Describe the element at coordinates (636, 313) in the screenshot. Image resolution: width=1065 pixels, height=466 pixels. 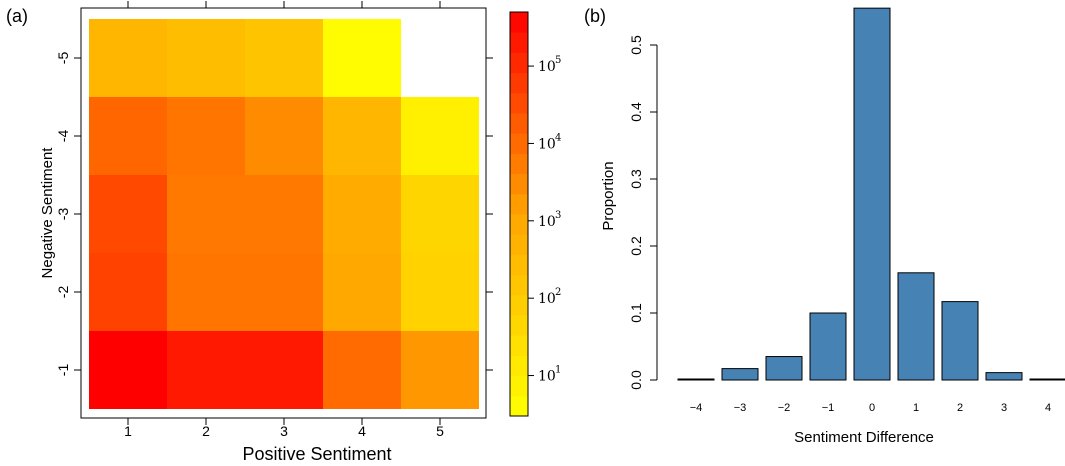
I see `bar-y-tick-label: 0.1` at that location.